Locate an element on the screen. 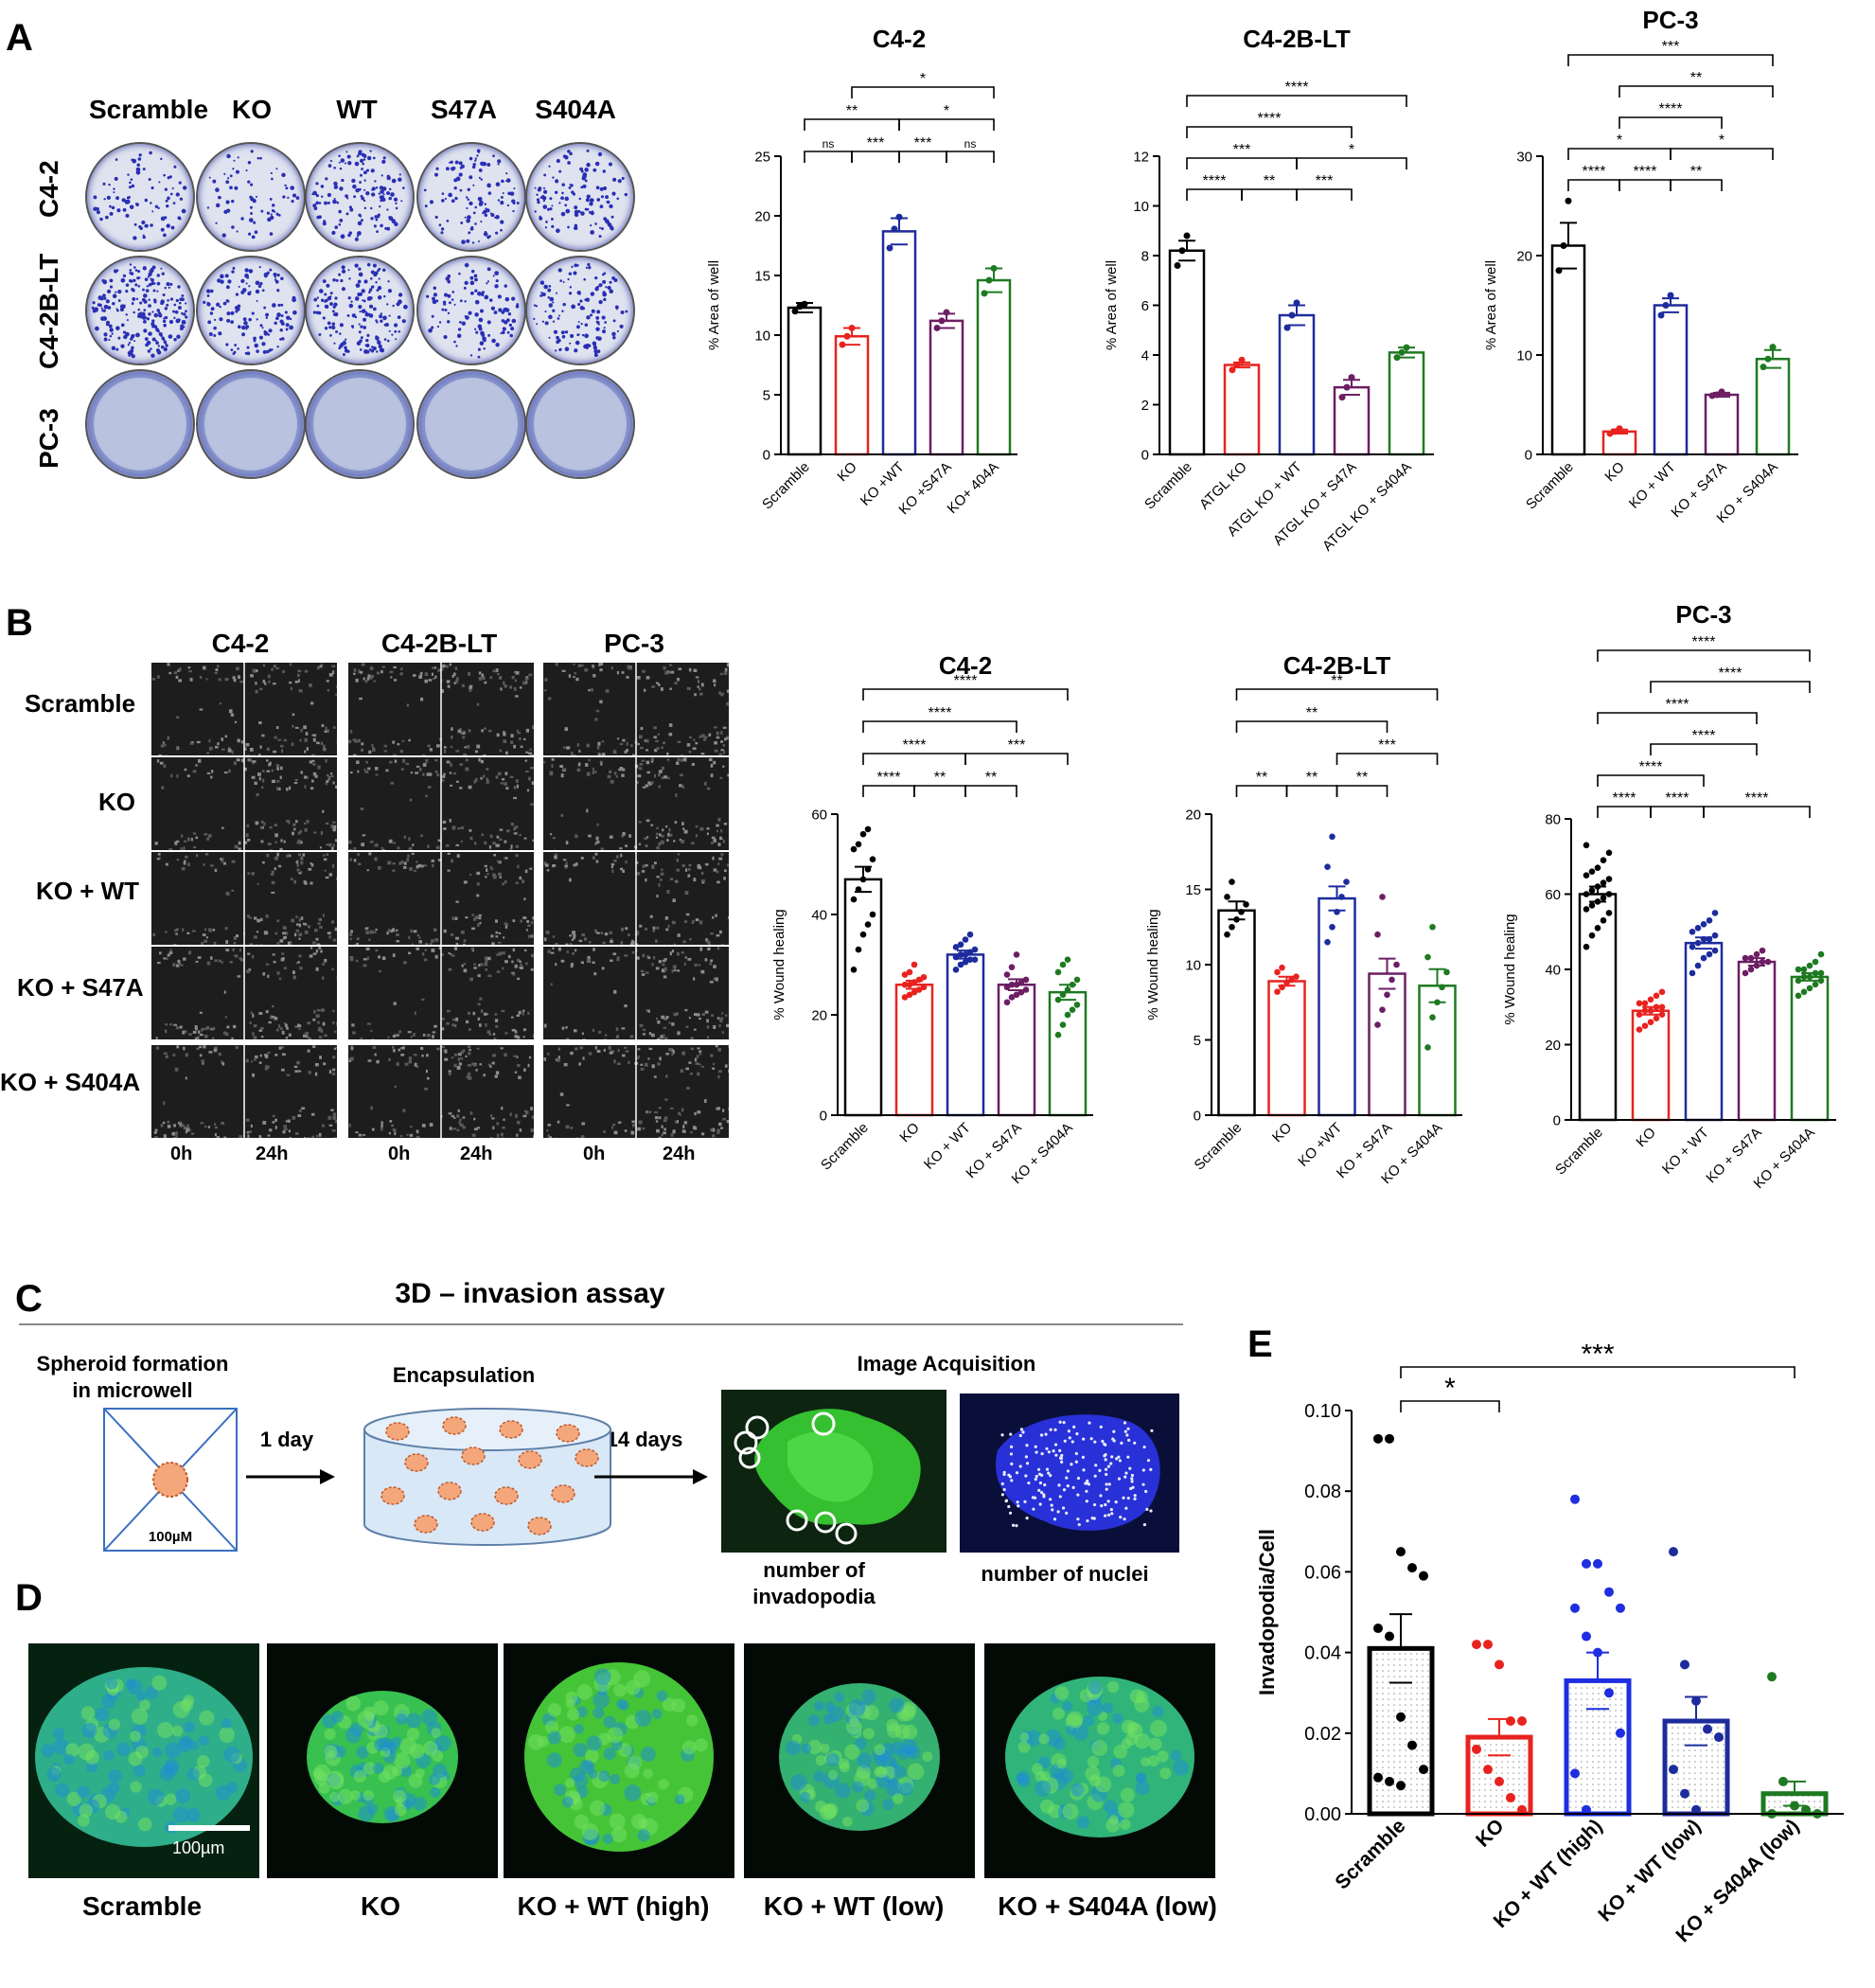  y-tick-label: 20 is located at coordinates (762, 216).